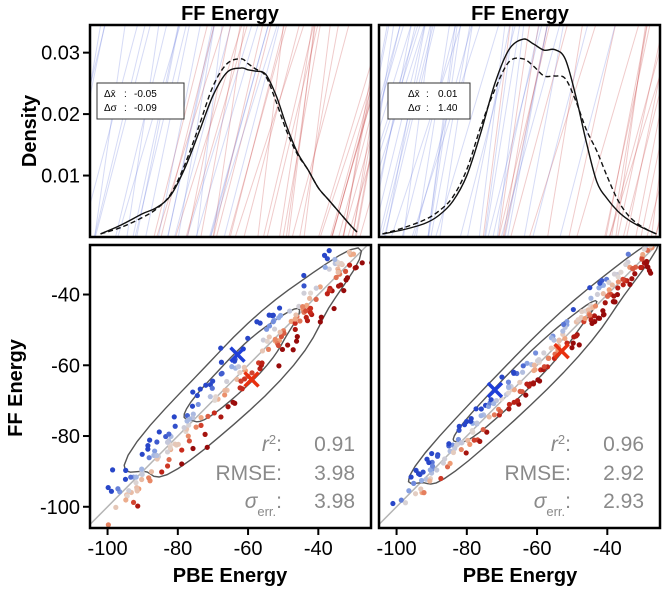 The width and height of the screenshot is (665, 589). Describe the element at coordinates (520, 14) in the screenshot. I see `title-top-right: FF Energy` at that location.